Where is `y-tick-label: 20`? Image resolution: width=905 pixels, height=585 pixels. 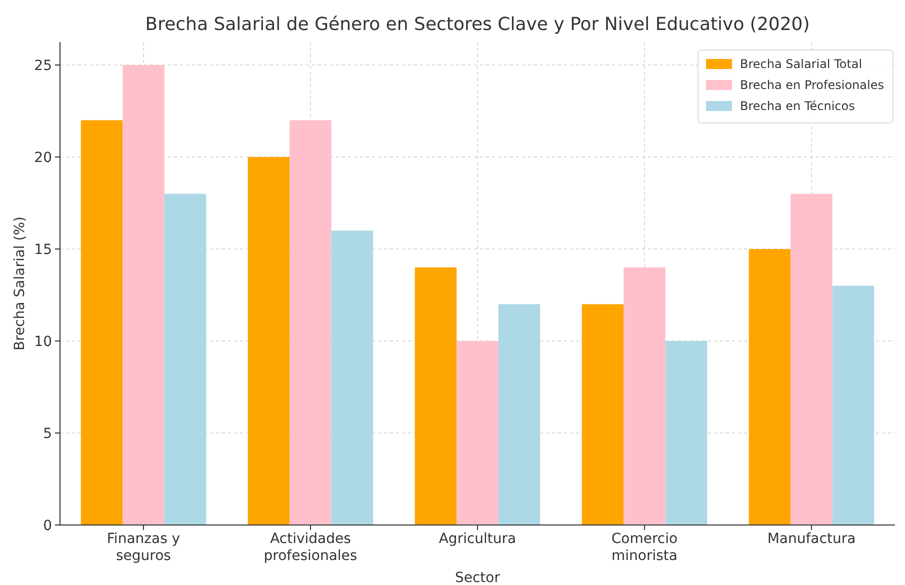 y-tick-label: 20 is located at coordinates (43, 158).